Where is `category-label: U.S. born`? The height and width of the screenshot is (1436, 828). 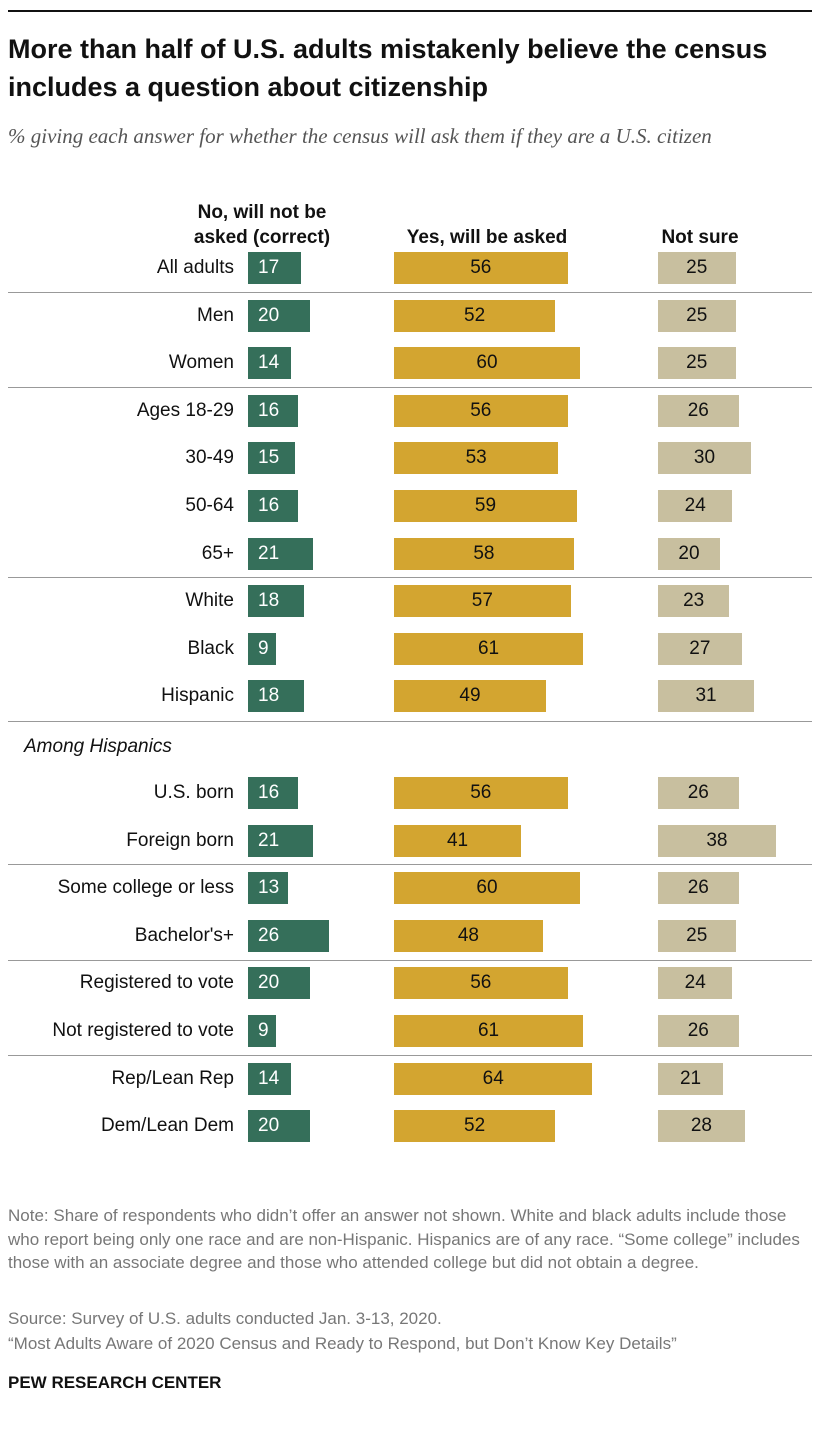 category-label: U.S. born is located at coordinates (193, 792).